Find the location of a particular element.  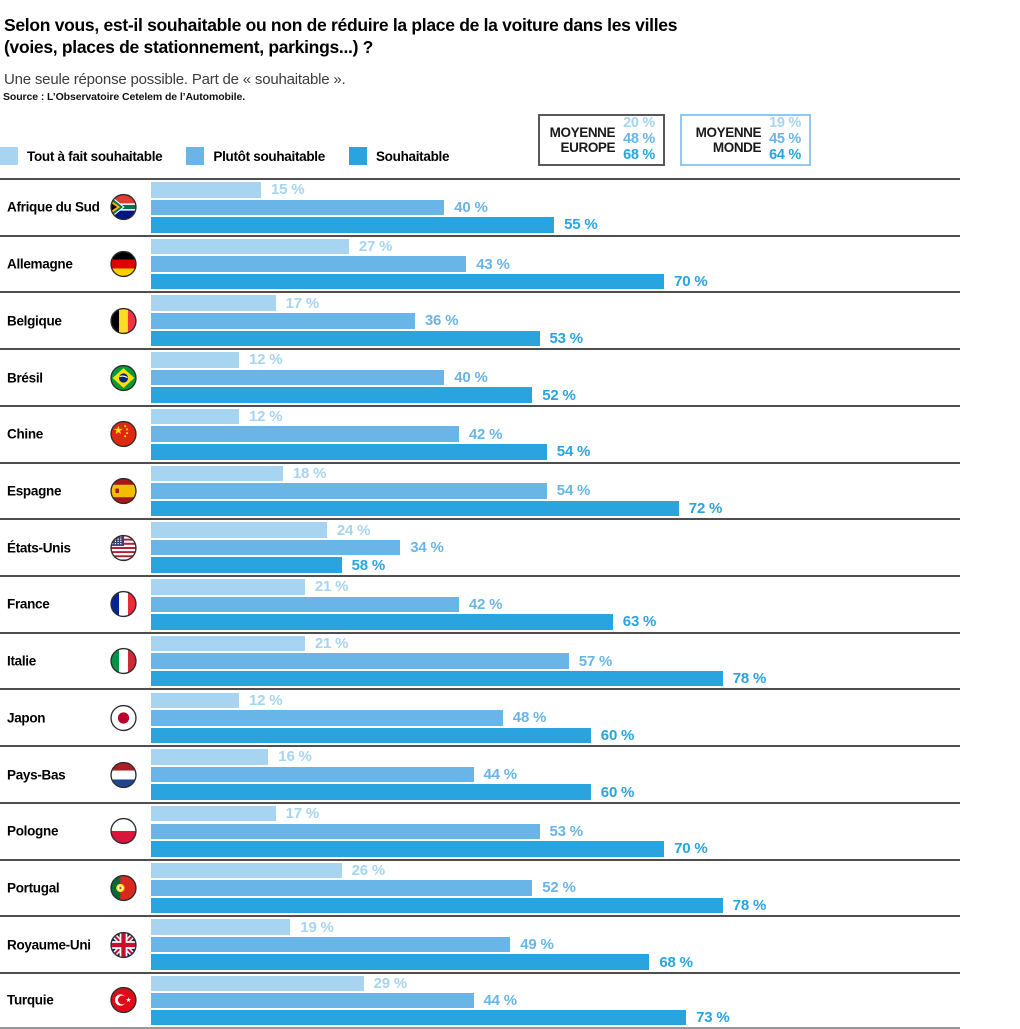

bar-value-label: 70 % is located at coordinates (691, 282).